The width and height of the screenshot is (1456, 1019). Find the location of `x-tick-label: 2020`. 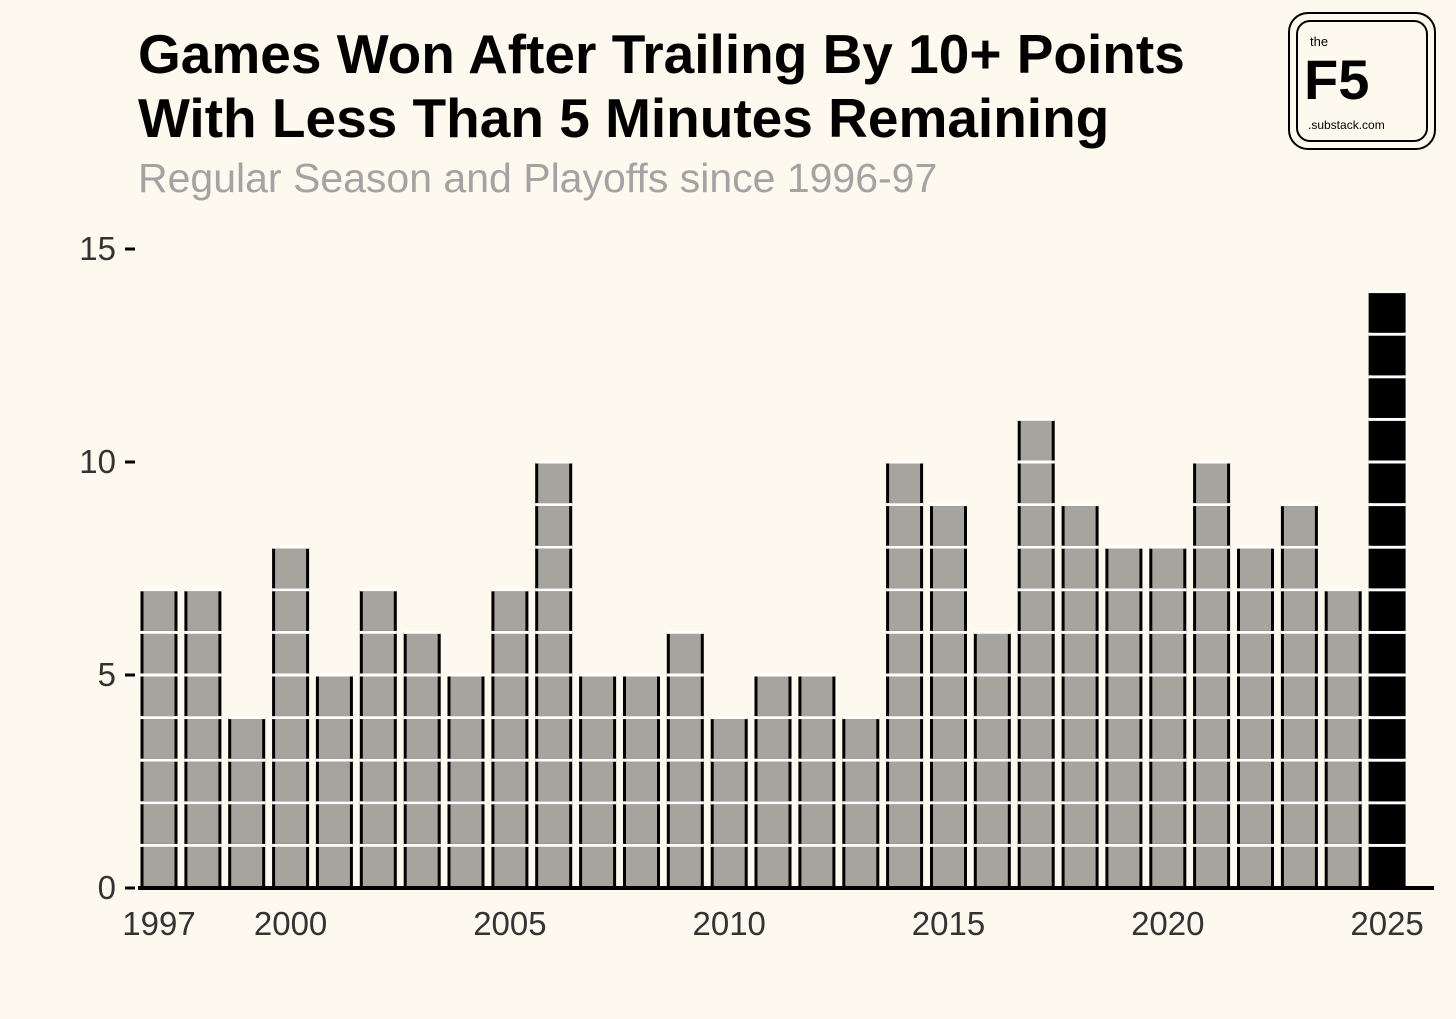

x-tick-label: 2020 is located at coordinates (1167, 923).